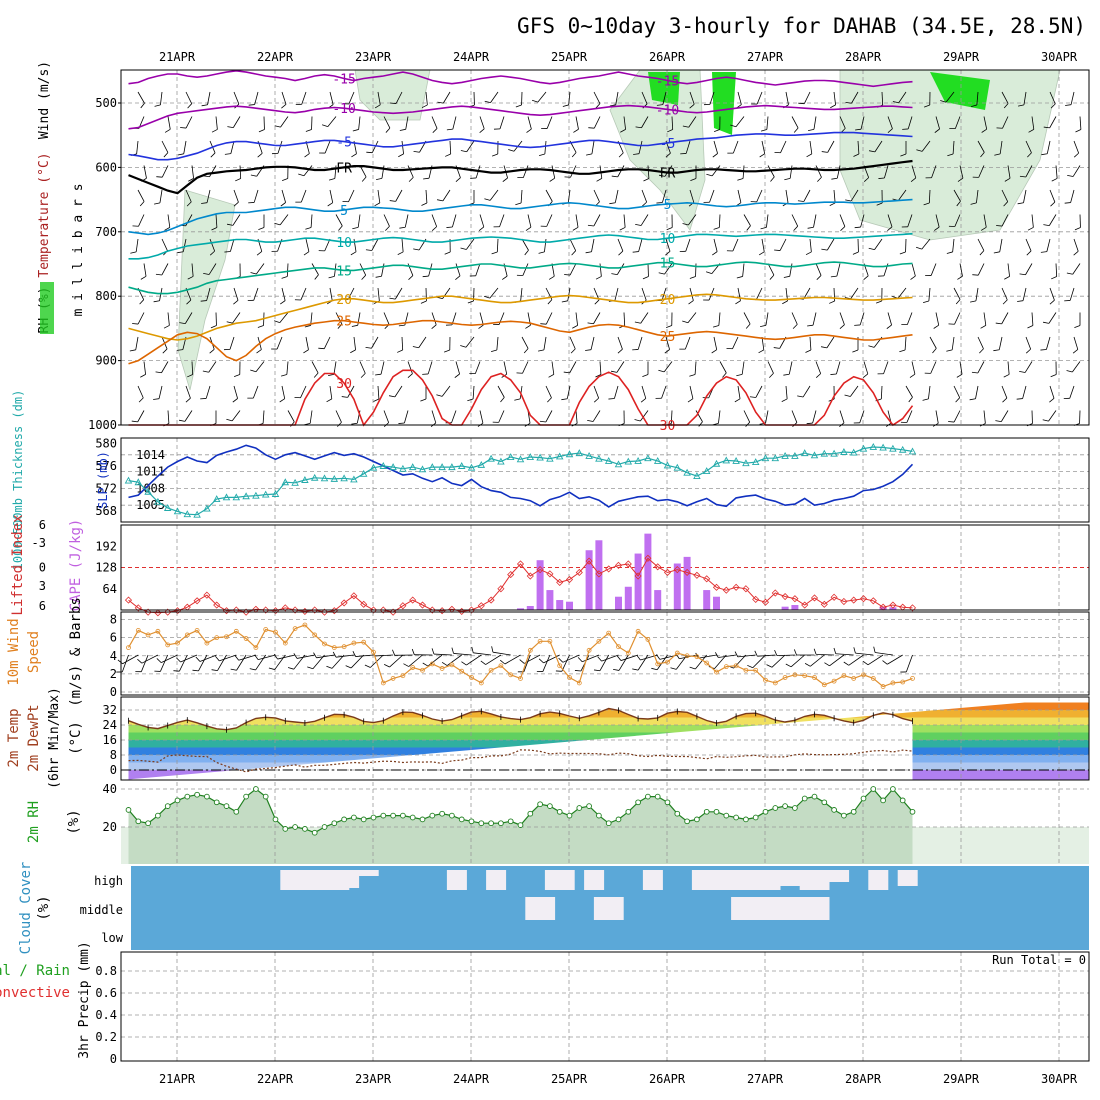 This screenshot has height=1100, width=1100. Describe the element at coordinates (373, 1079) in the screenshot. I see `date-label-bottom: 23APR` at that location.